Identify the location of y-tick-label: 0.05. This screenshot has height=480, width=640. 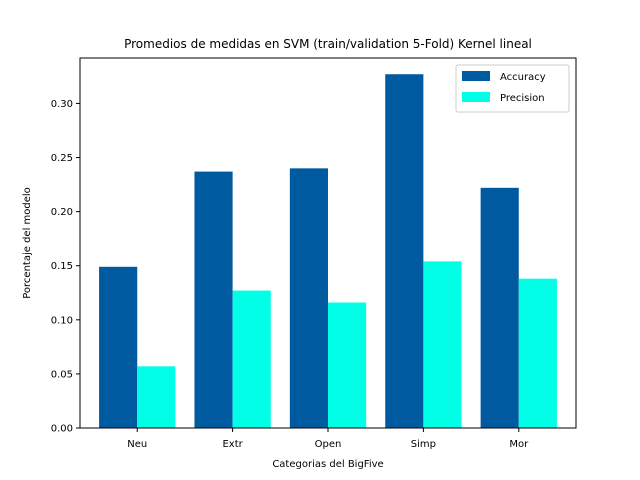
(62, 374).